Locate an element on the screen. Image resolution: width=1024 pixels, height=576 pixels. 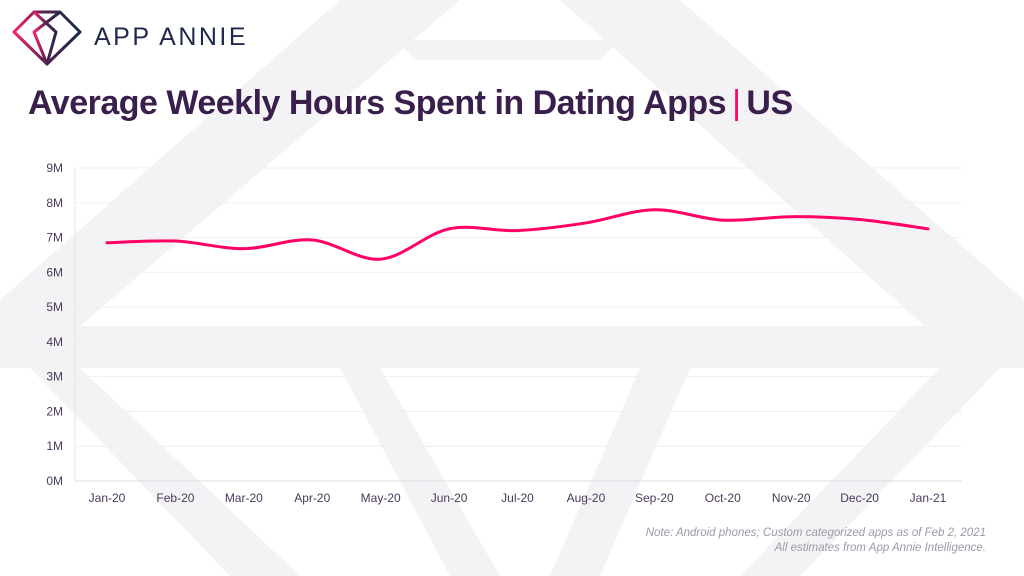
x-tick-label: Jan-21 is located at coordinates (928, 498).